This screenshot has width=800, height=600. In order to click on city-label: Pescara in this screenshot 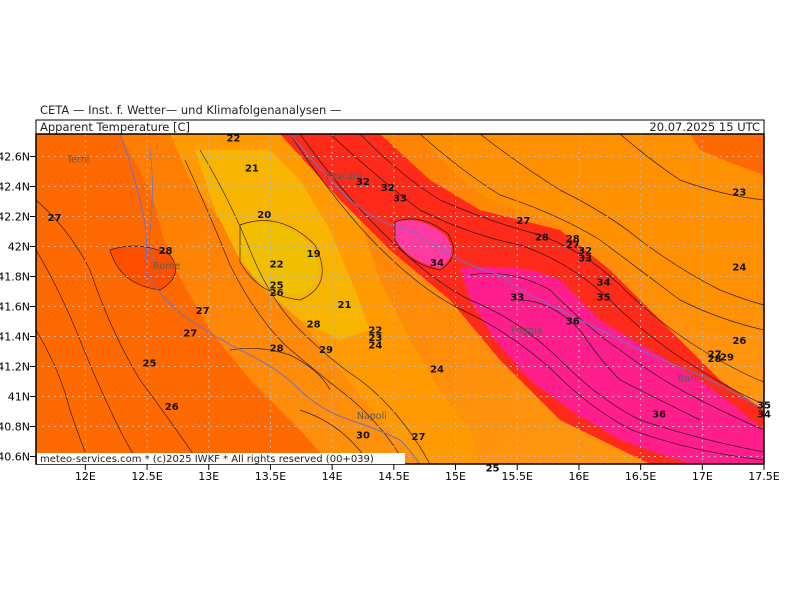, I will do `click(344, 176)`.